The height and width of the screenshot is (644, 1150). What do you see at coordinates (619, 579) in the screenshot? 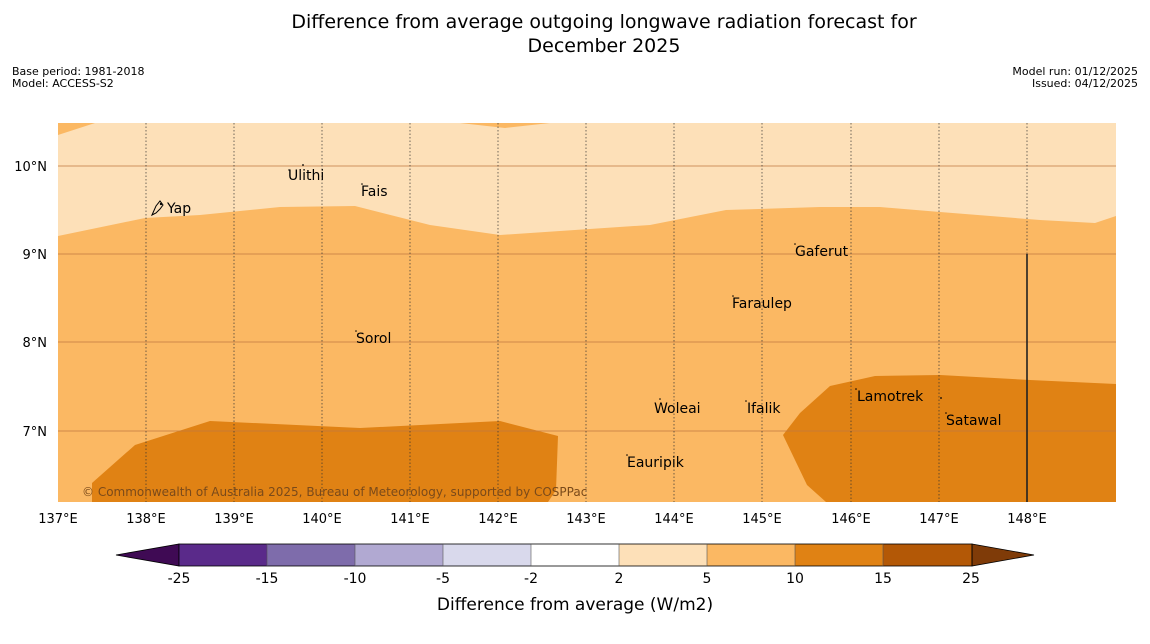
I see `colorbar-tick-label: 2` at bounding box center [619, 579].